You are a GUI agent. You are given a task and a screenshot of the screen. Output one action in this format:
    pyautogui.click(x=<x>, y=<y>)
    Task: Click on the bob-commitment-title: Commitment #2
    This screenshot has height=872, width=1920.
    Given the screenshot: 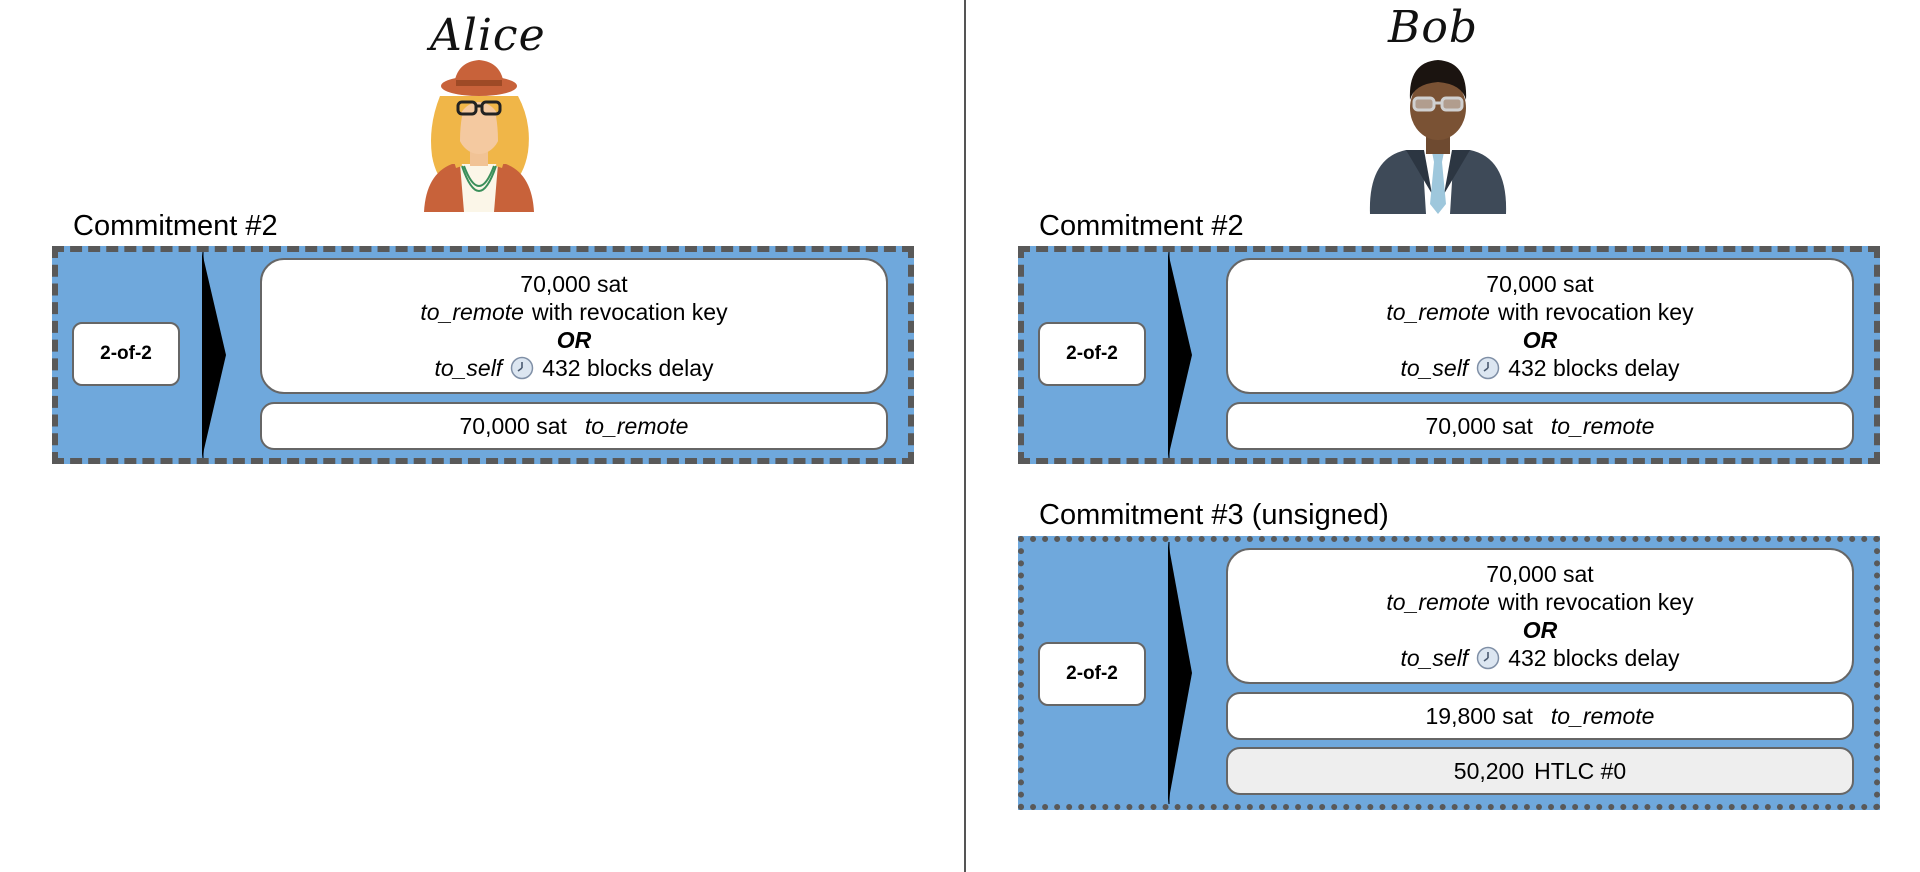 What is the action you would take?
    pyautogui.click(x=1141, y=226)
    